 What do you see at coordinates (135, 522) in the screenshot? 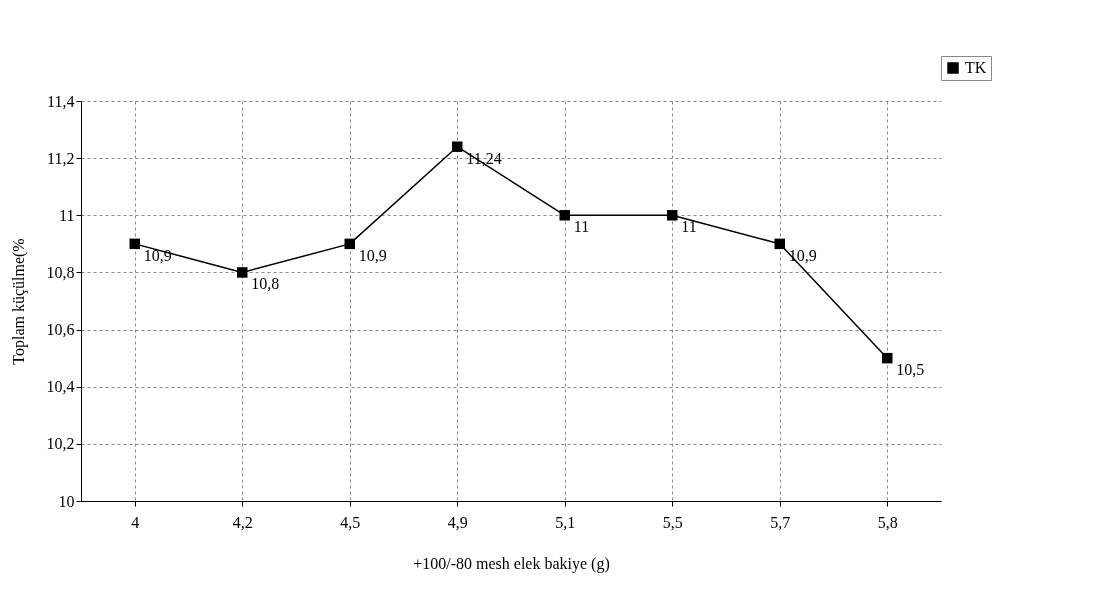
I see `x-tick-label: 4` at bounding box center [135, 522].